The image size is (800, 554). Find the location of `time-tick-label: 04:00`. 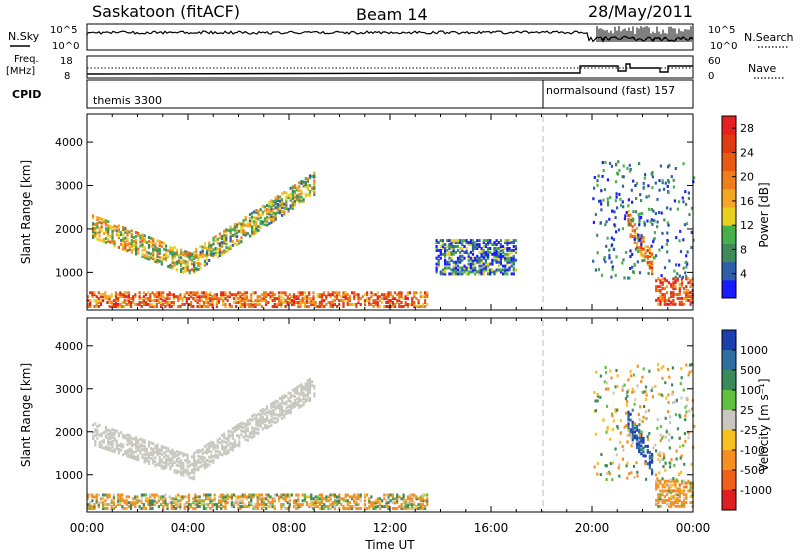

time-tick-label: 04:00 is located at coordinates (188, 528).